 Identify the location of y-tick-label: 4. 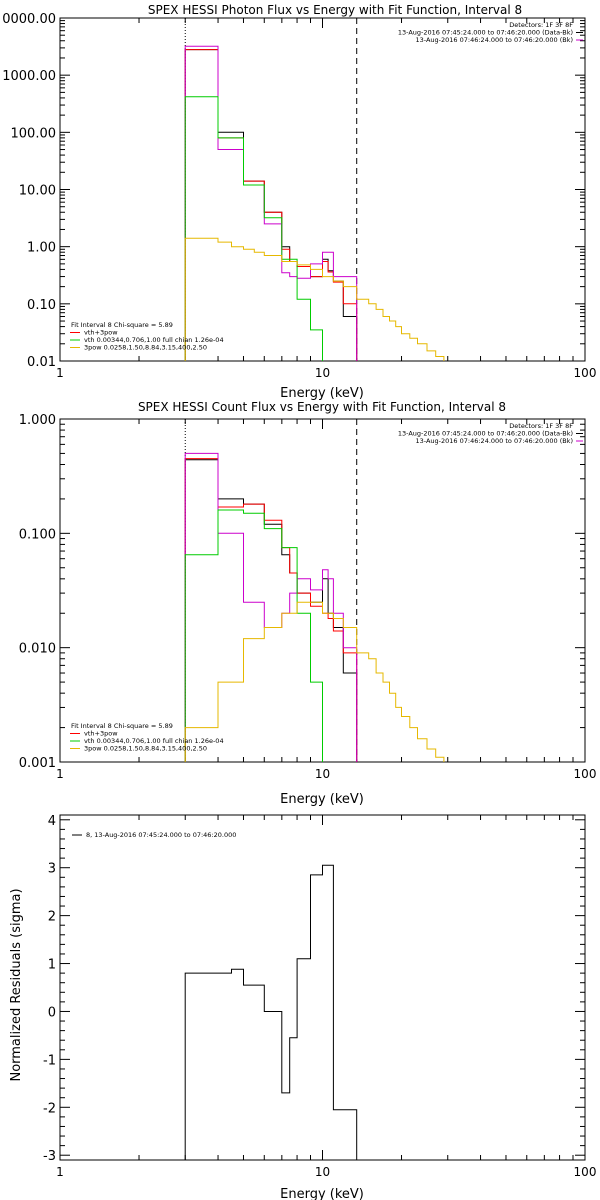
(52, 821).